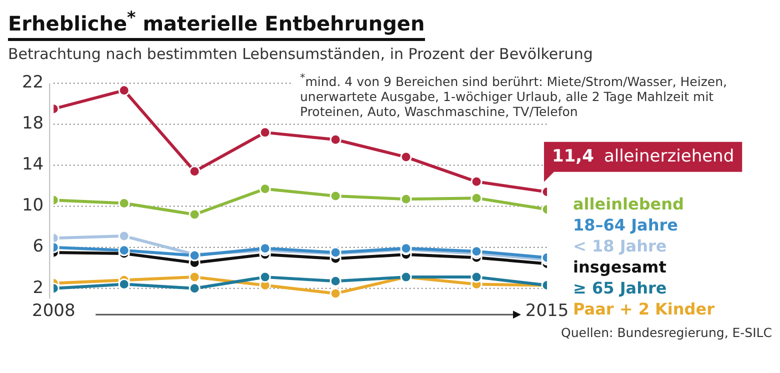 Image resolution: width=780 pixels, height=373 pixels. Describe the element at coordinates (628, 204) in the screenshot. I see `series-label: alleinlebend` at that location.